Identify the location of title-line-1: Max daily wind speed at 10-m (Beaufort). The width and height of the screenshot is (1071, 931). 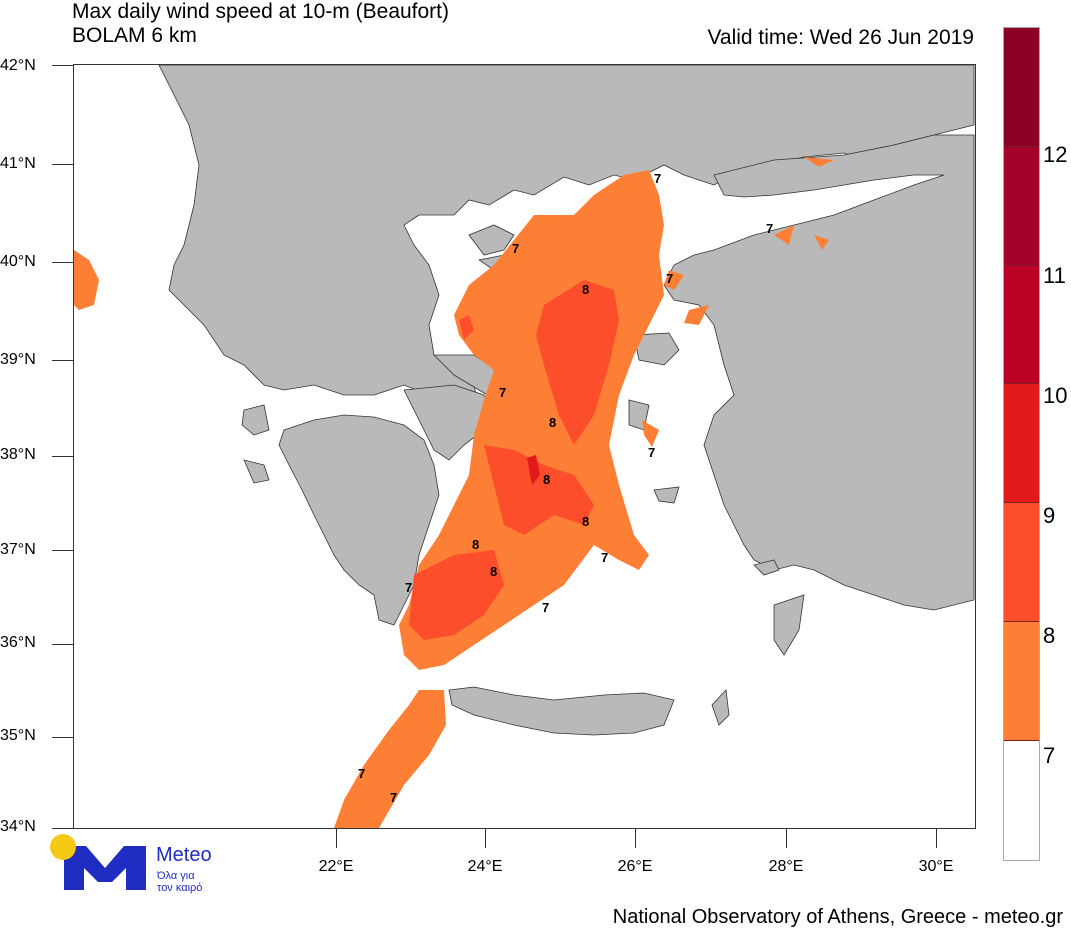
(261, 11).